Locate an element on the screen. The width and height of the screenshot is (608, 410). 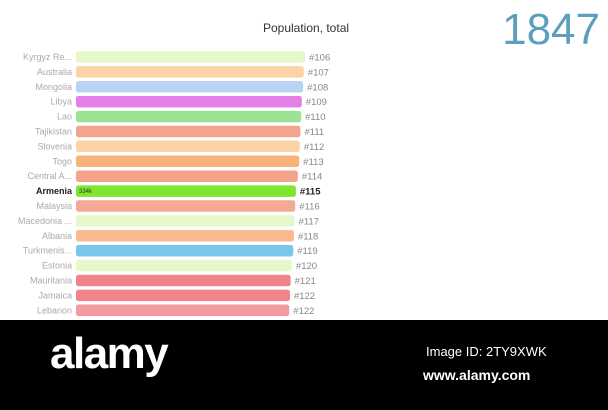
category-label: Mongolia is located at coordinates (53, 87).